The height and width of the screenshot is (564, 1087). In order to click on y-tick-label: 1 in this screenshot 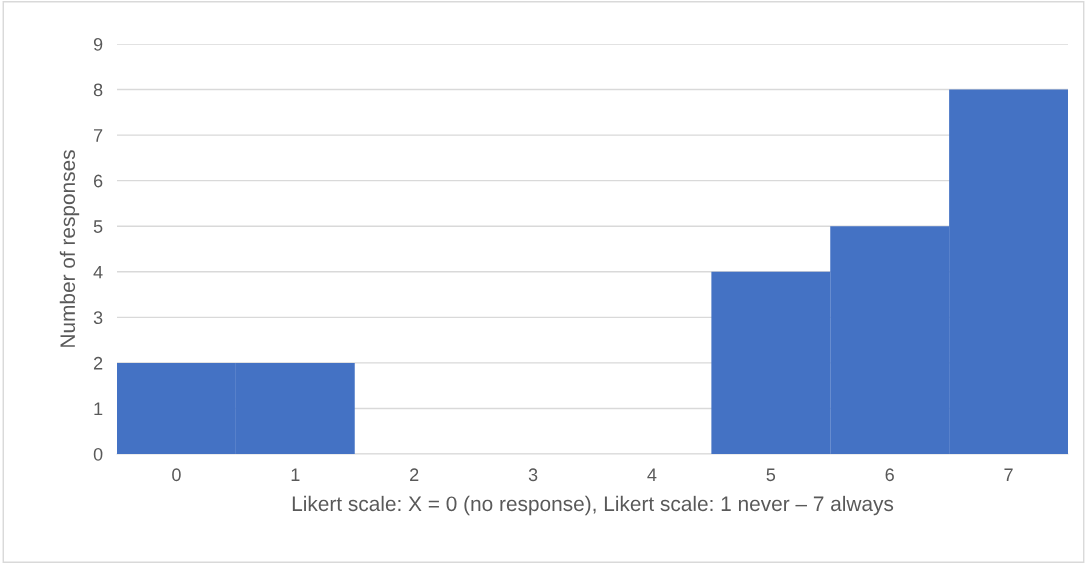, I will do `click(98, 408)`.